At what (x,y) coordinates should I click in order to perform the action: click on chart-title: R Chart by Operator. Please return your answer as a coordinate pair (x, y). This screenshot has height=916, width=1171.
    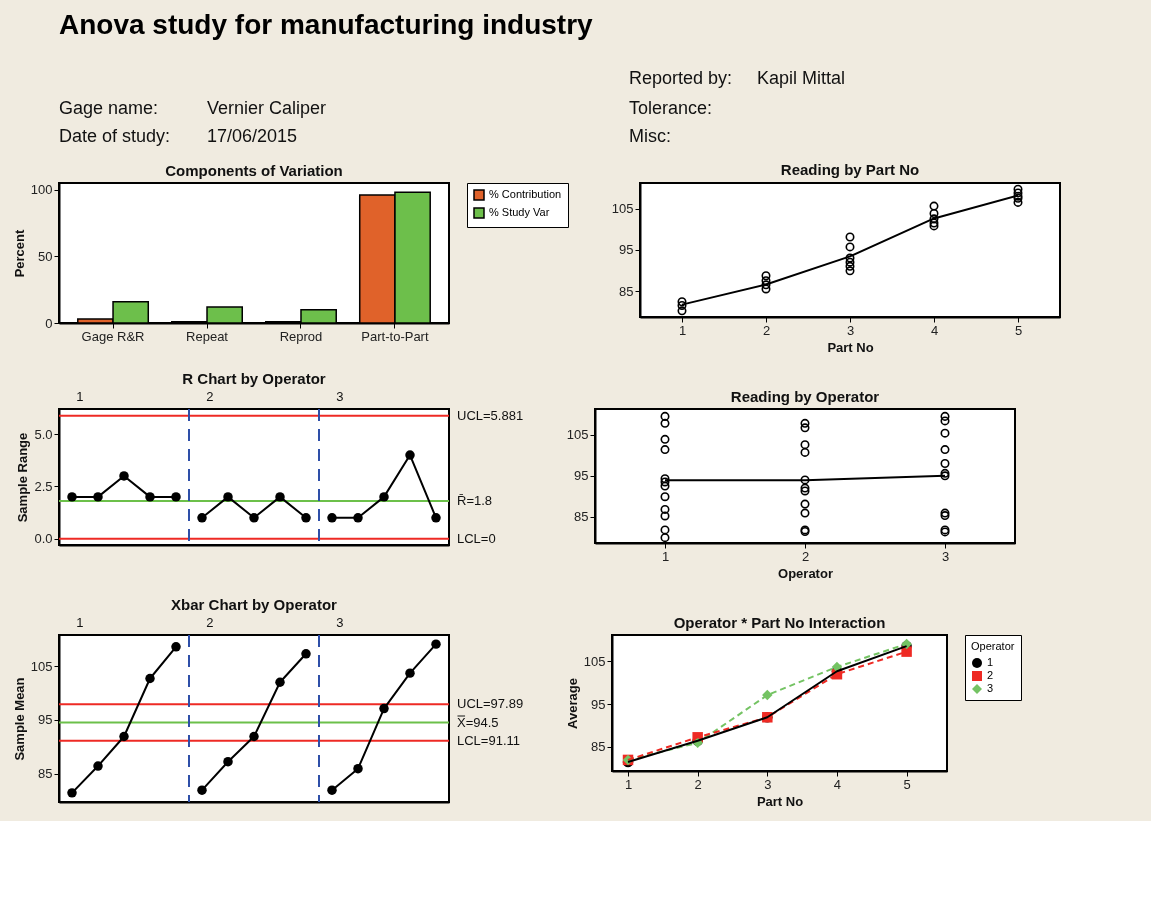
    Looking at the image, I should click on (254, 378).